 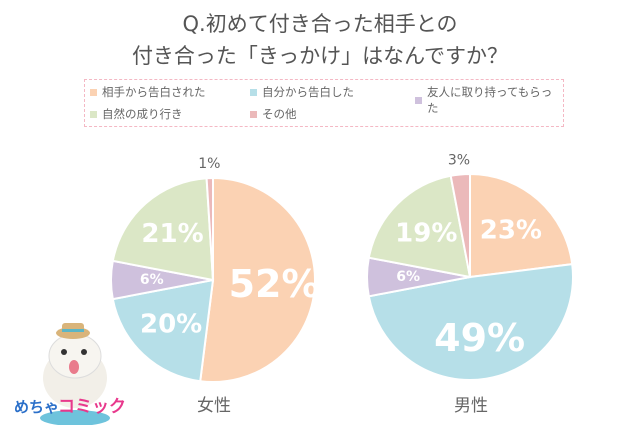 I want to click on data-label: 52%, so click(x=274, y=284).